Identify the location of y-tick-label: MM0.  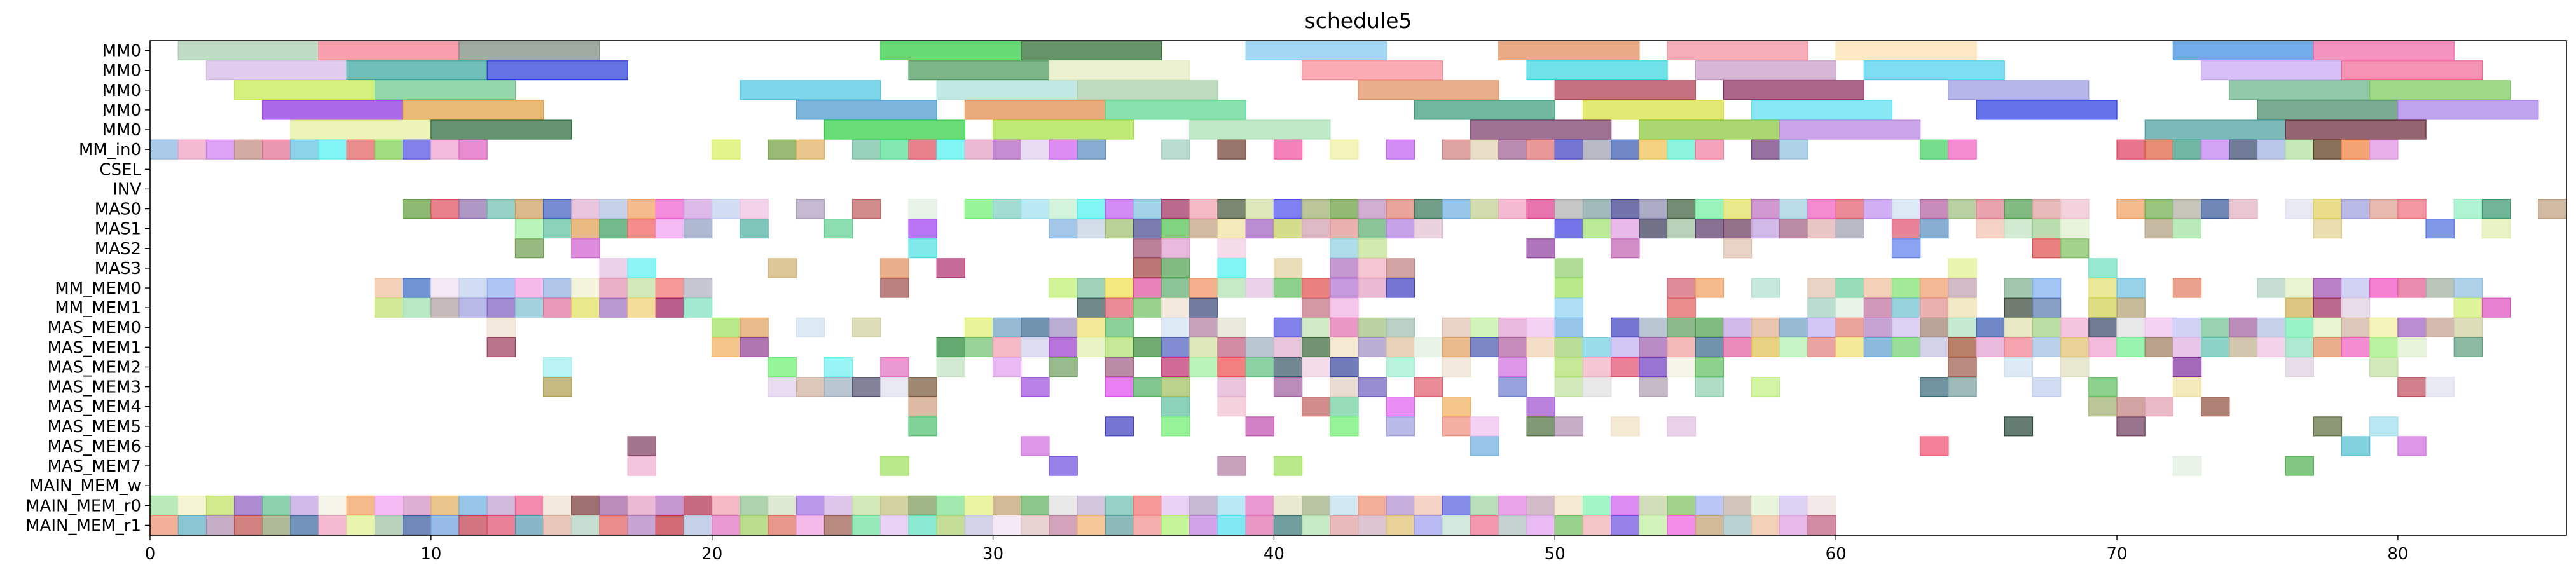
(121, 110).